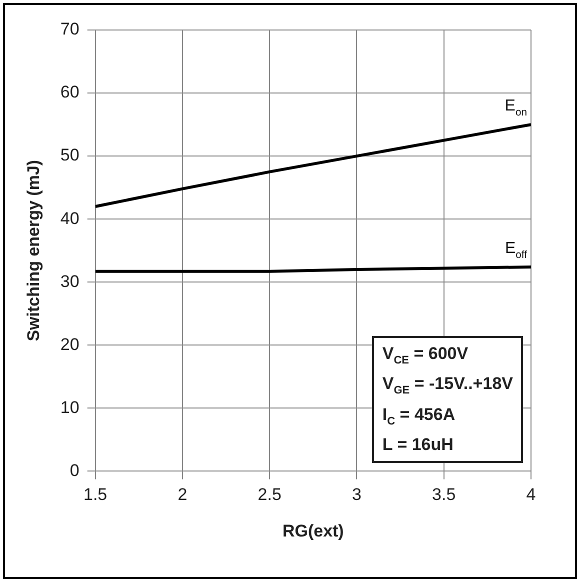 This screenshot has height=581, width=579. I want to click on x-tick-label: 1.5, so click(95, 494).